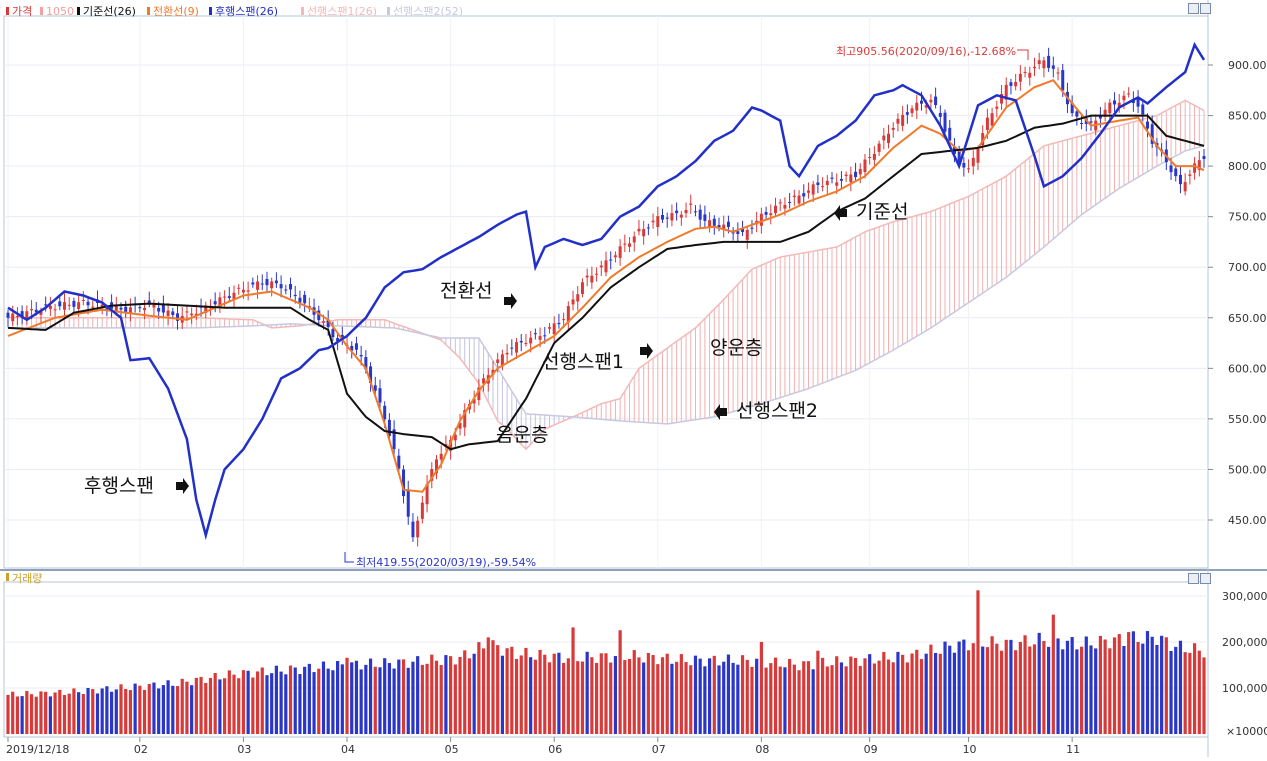  I want to click on legend-item: 전환선(9), so click(176, 11).